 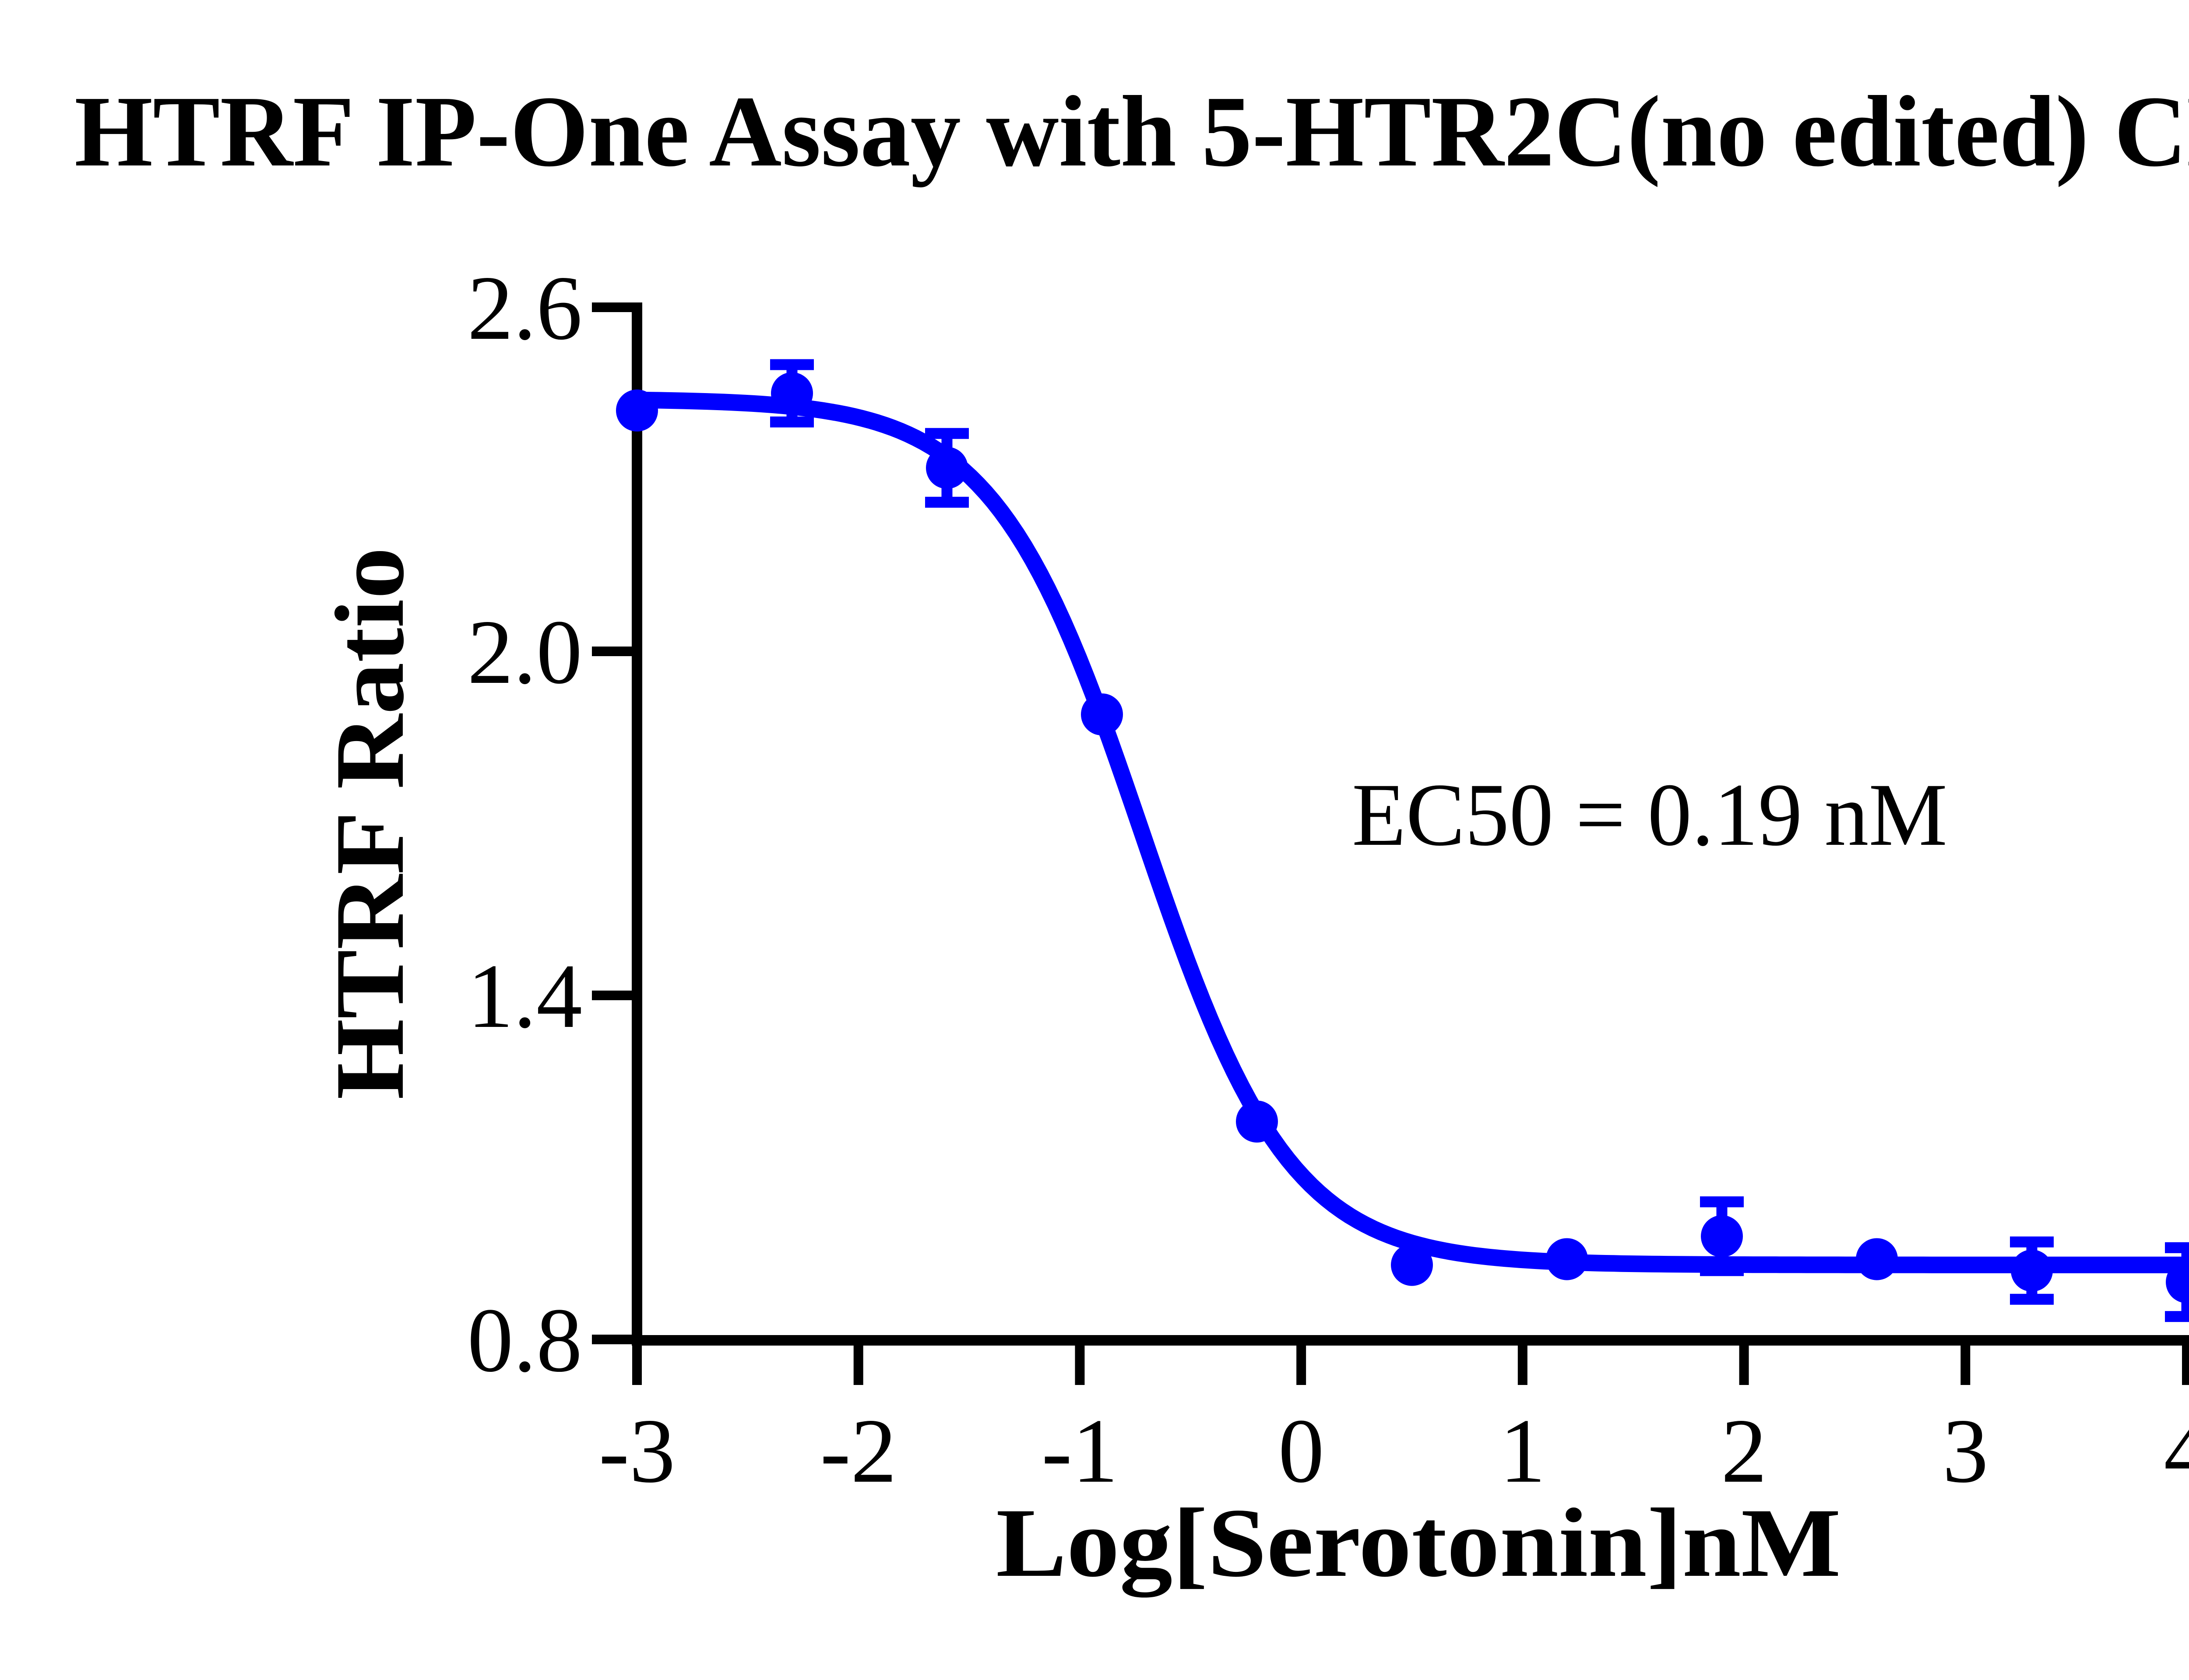 I want to click on x-tick-label: 4, so click(x=2177, y=1451).